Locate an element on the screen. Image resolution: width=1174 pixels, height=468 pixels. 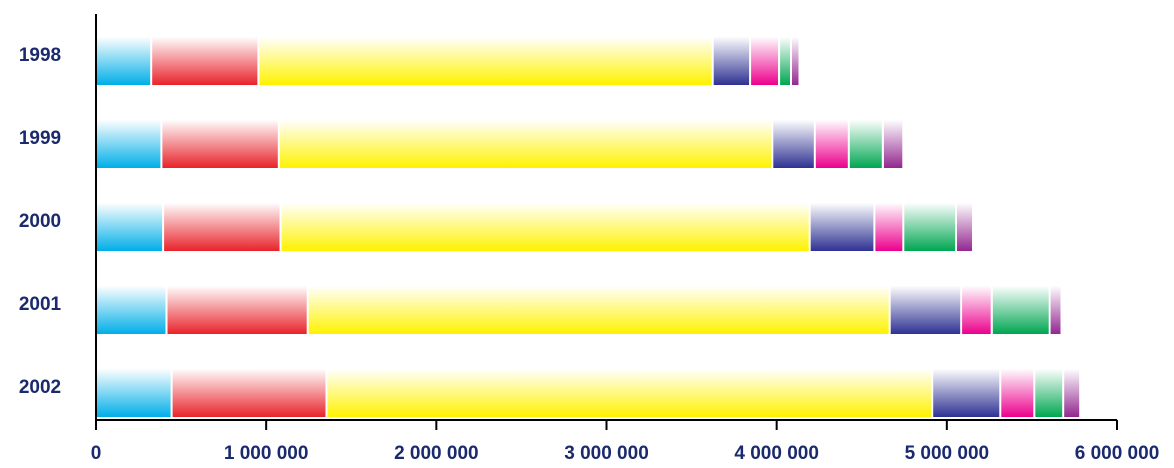
category-label-2000: 2000 is located at coordinates (40, 221).